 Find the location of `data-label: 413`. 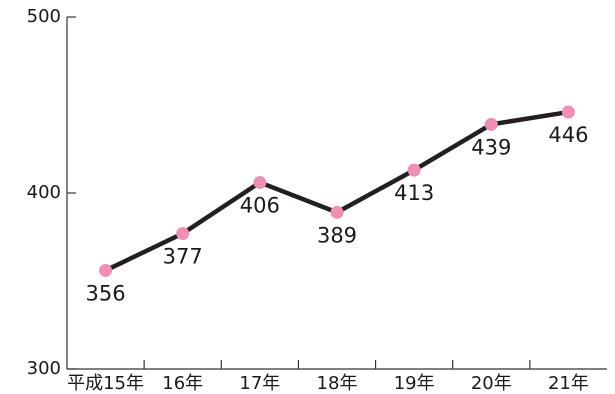

data-label: 413 is located at coordinates (414, 193).